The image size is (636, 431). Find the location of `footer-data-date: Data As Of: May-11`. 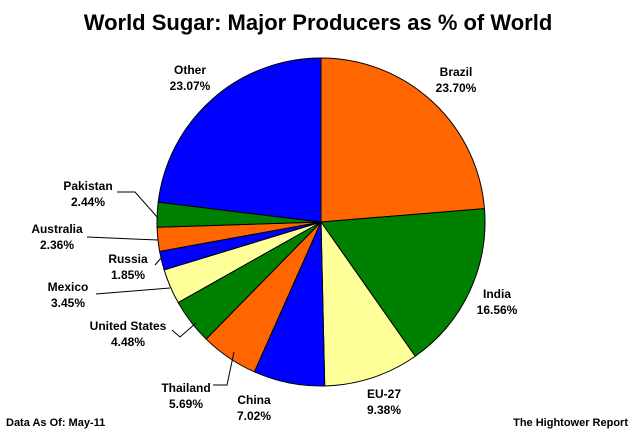

footer-data-date: Data As Of: May-11 is located at coordinates (55, 423).